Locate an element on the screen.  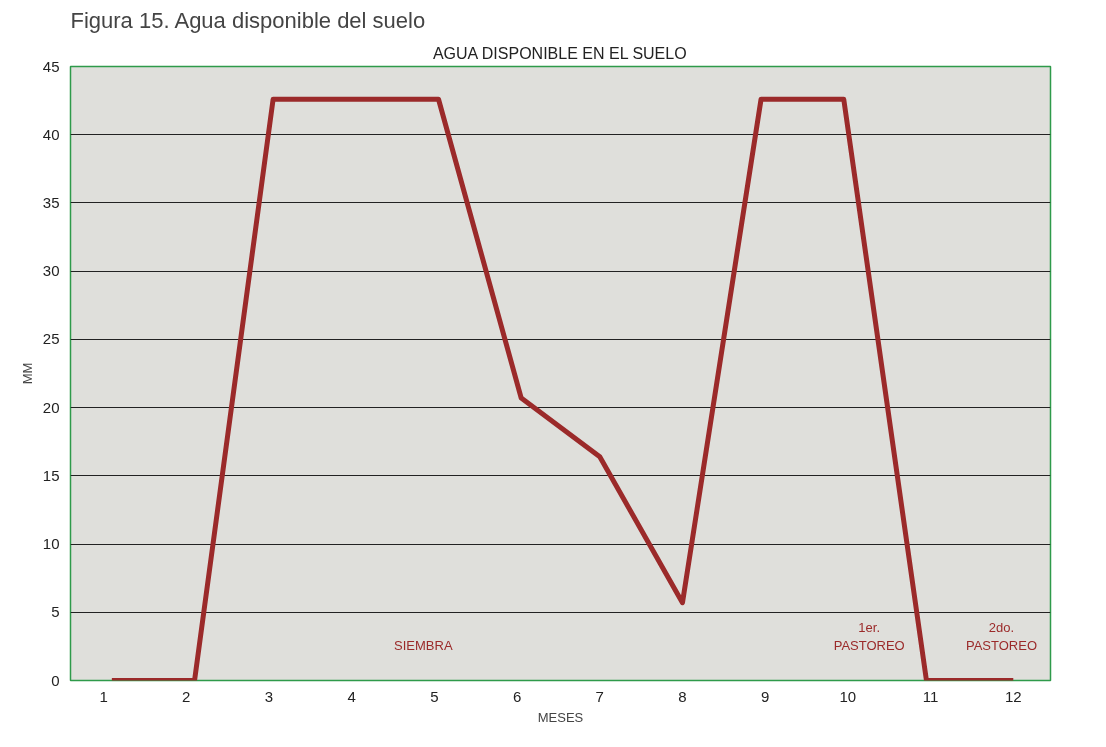
x-tick-label: 4 is located at coordinates (351, 696).